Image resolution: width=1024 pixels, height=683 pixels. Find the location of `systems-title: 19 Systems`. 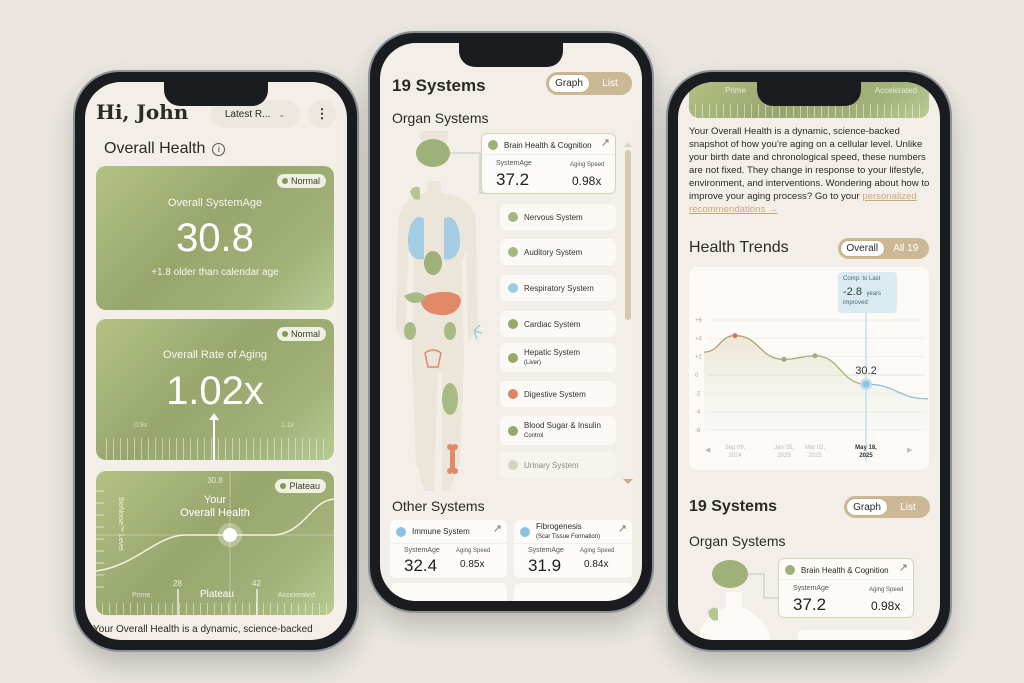

systems-title: 19 Systems is located at coordinates (733, 506).